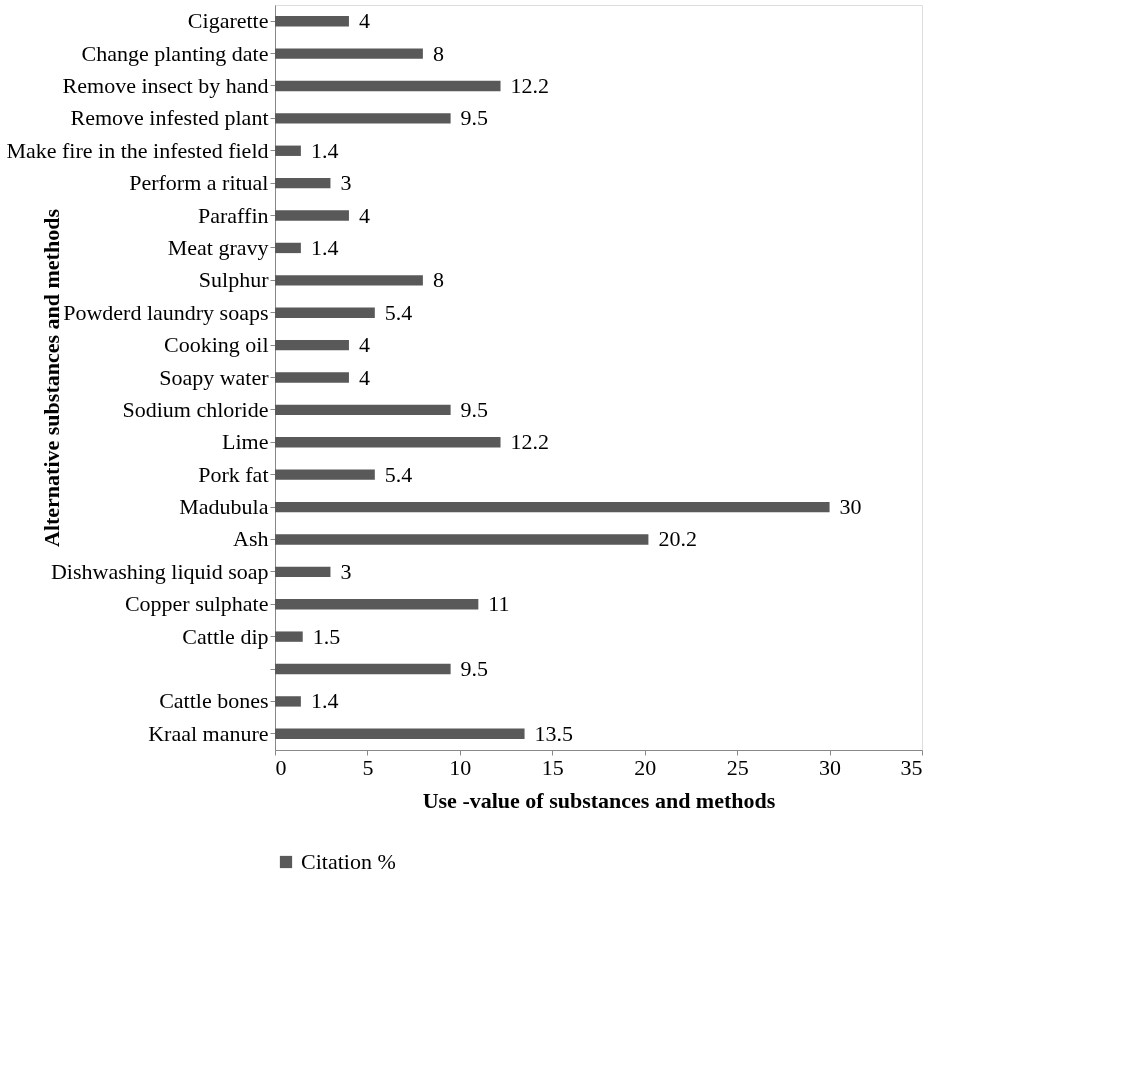  What do you see at coordinates (214, 701) in the screenshot?
I see `y-tick-label: Cattle bones` at bounding box center [214, 701].